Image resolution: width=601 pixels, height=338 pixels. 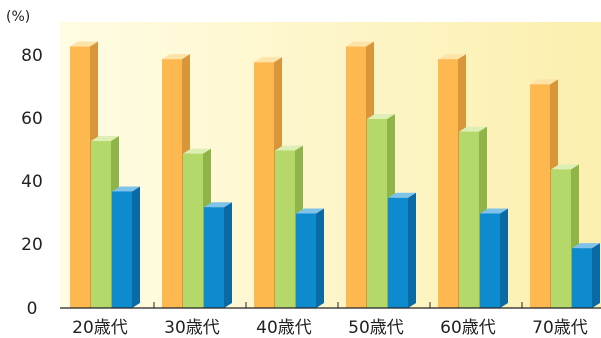 What do you see at coordinates (100, 328) in the screenshot?
I see `x-category-label: 20歳代` at bounding box center [100, 328].